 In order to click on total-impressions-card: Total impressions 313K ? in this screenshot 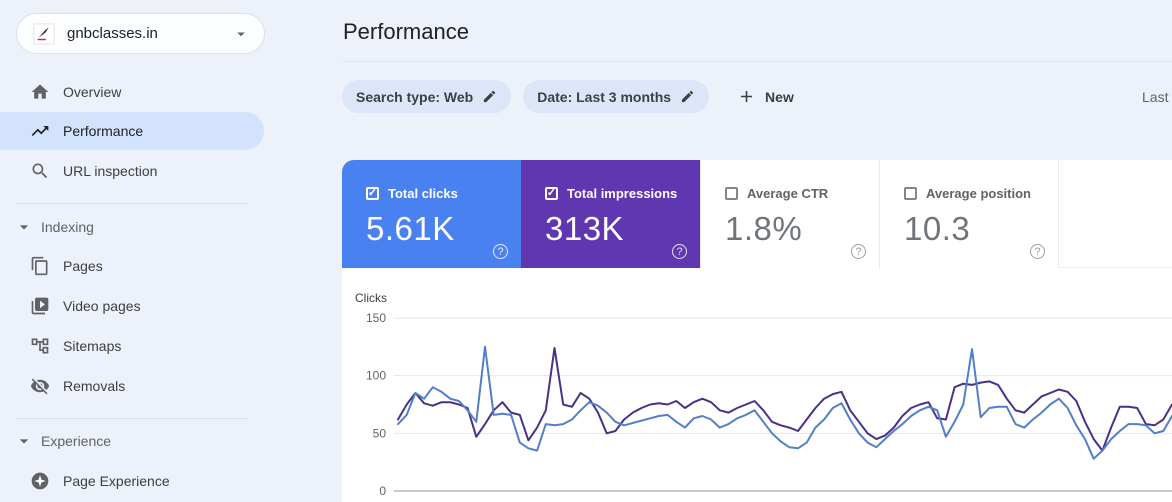, I will do `click(610, 214)`.